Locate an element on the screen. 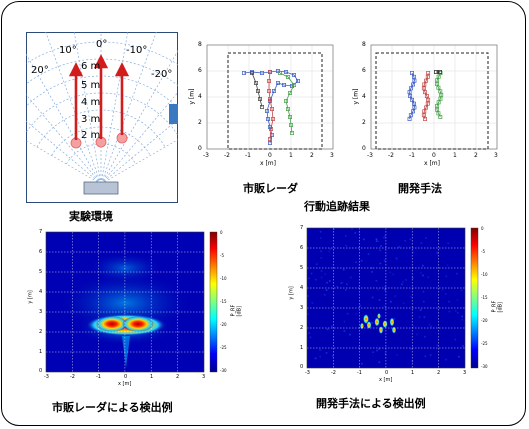 This screenshot has height=429, width=529. y-tick-1: 1 is located at coordinates (41, 352).